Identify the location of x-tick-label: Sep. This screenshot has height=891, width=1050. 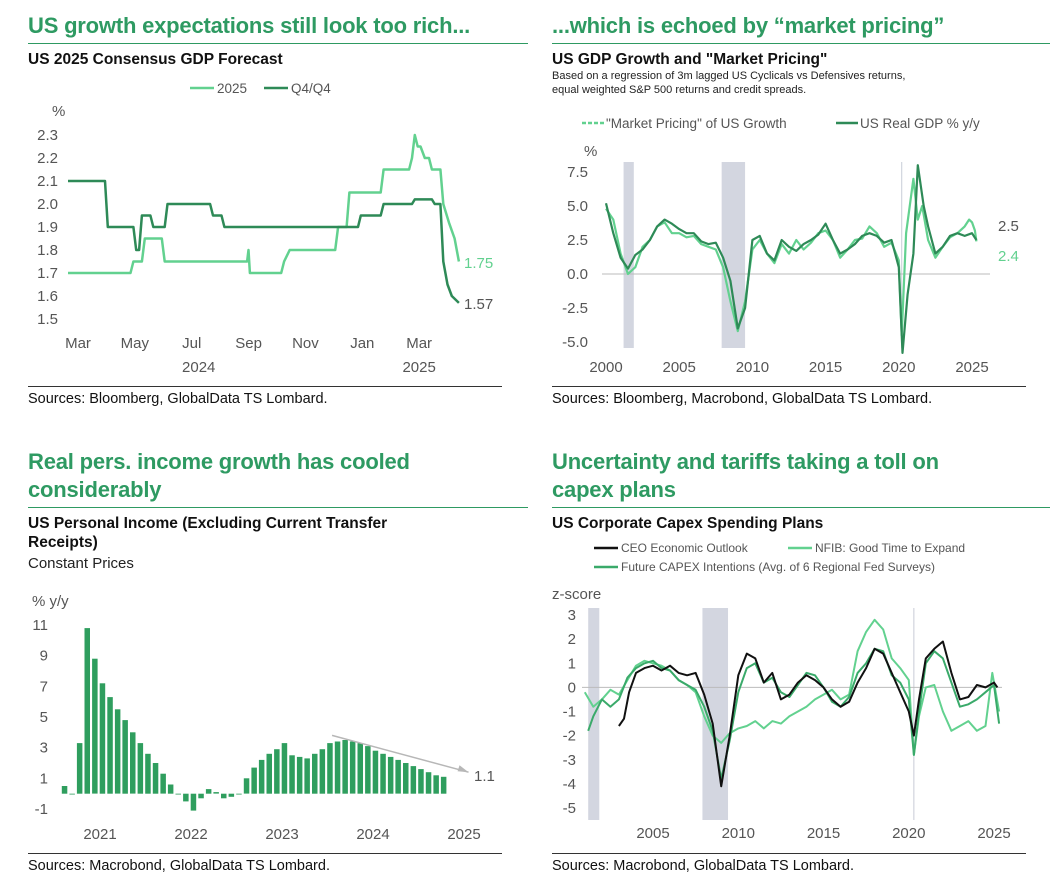
(248, 343).